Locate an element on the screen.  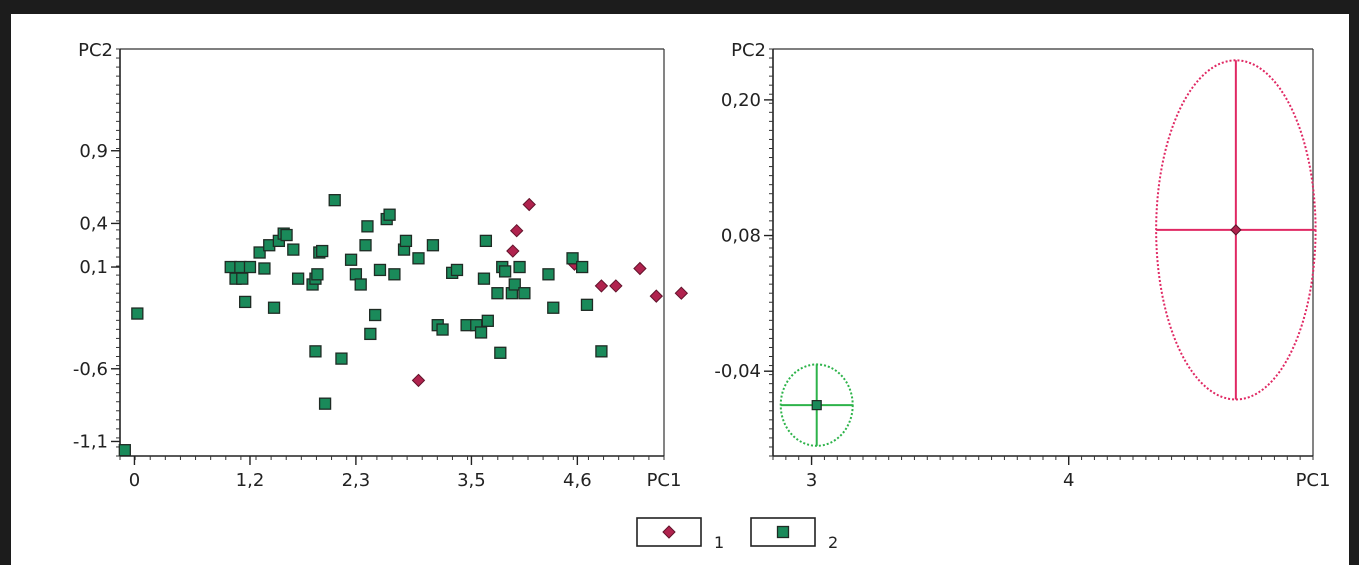
x-tick-label: 0 is located at coordinates (134, 480).